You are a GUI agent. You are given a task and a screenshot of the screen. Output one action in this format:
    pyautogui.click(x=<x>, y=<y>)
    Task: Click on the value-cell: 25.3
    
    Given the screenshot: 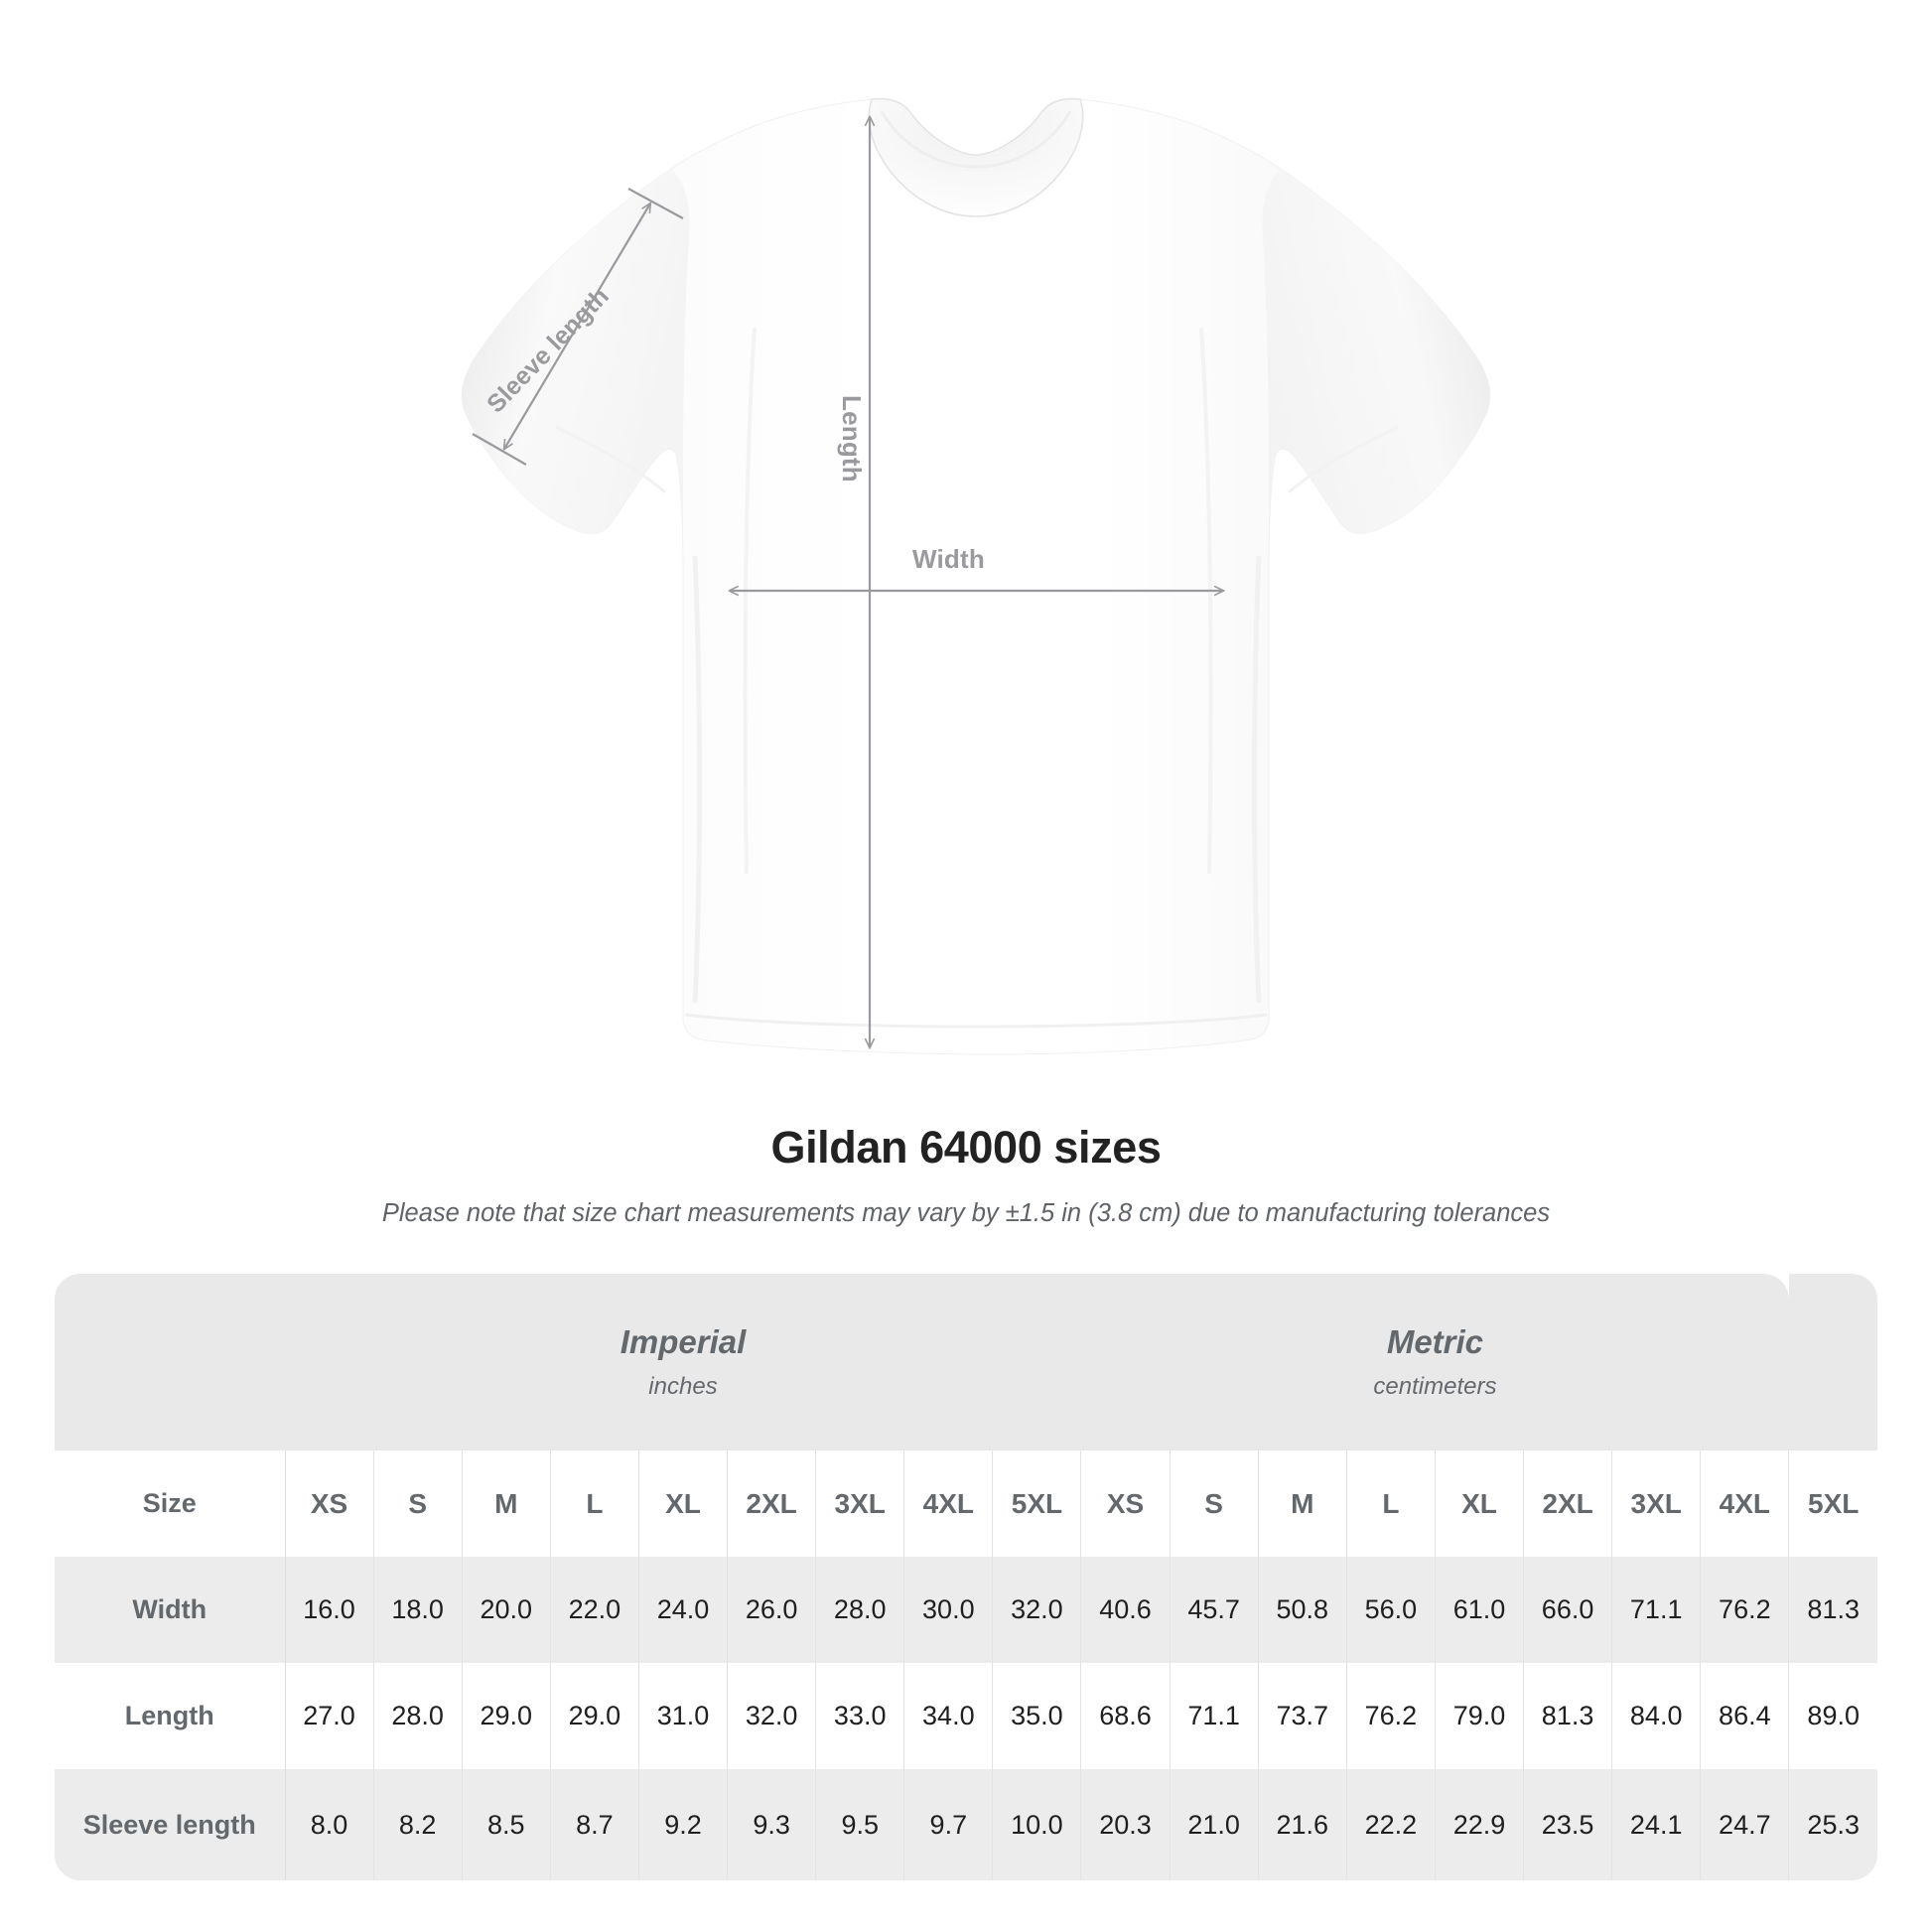 What is the action you would take?
    pyautogui.click(x=1833, y=1825)
    